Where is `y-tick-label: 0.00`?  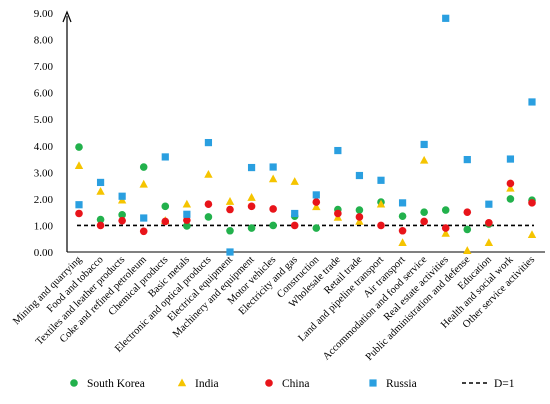
y-tick-label: 0.00 is located at coordinates (44, 253).